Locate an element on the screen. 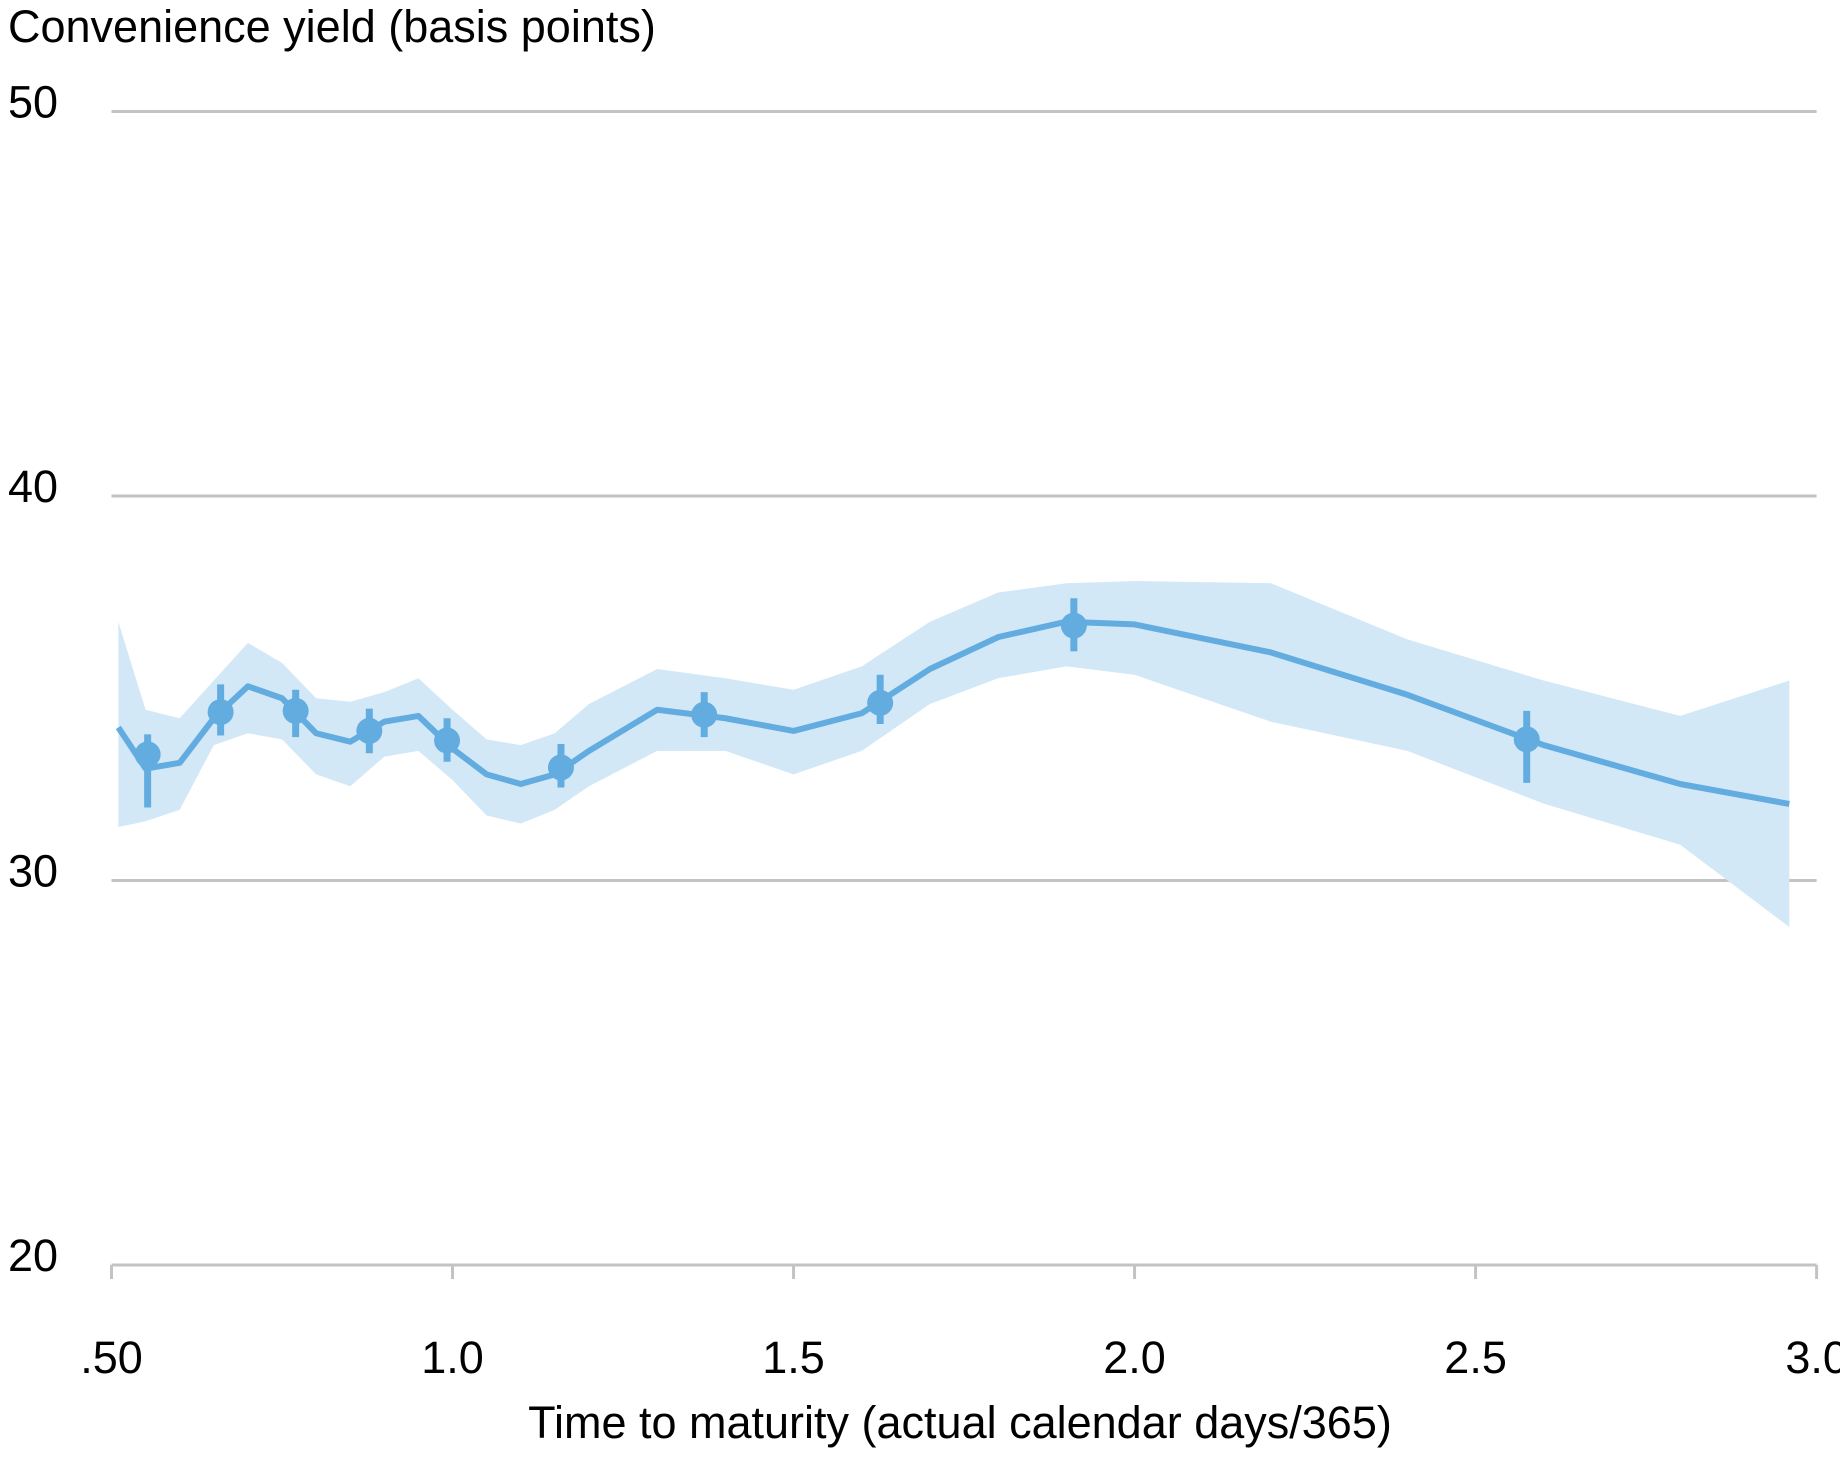 This screenshot has height=1468, width=1840. x-tick-label: 1.0 is located at coordinates (452, 1357).